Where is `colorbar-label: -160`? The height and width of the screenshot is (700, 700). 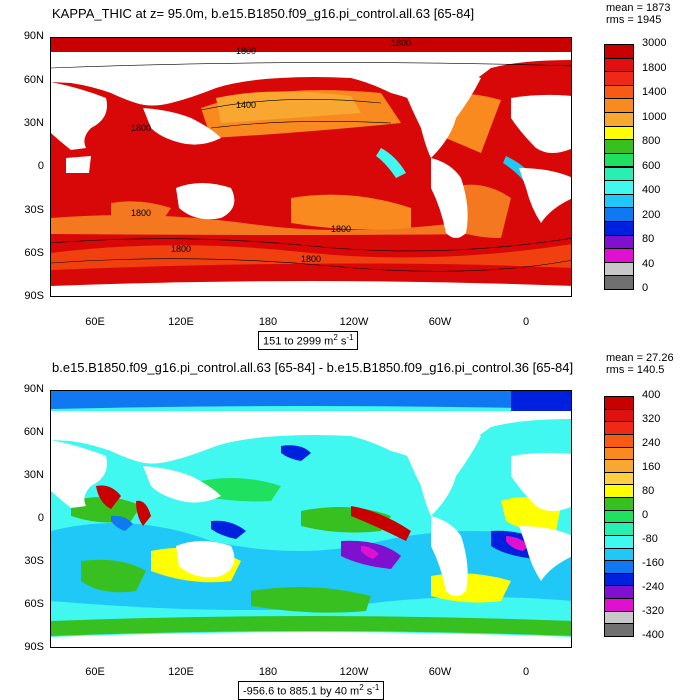 colorbar-label: -160 is located at coordinates (653, 563).